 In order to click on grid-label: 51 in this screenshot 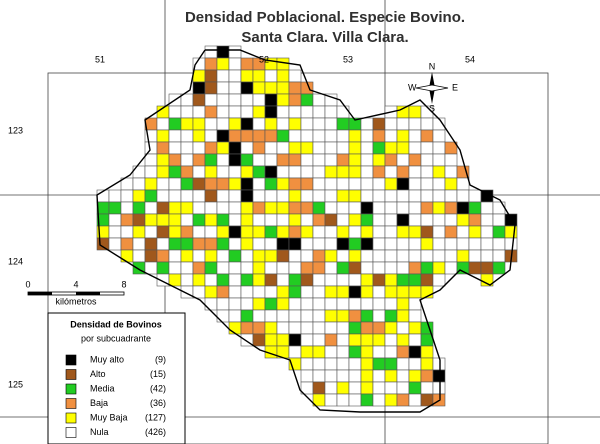, I will do `click(100, 59)`.